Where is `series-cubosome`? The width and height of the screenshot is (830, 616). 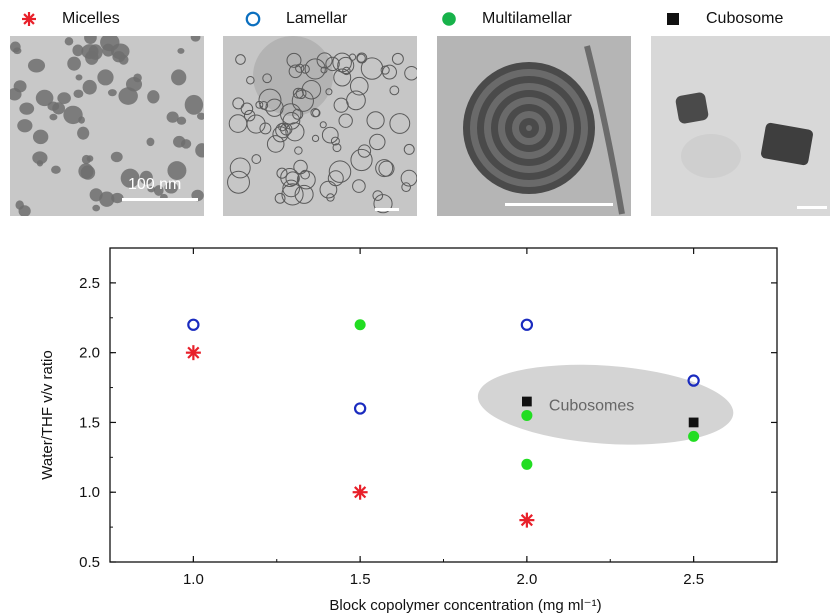
series-cubosome is located at coordinates (610, 412).